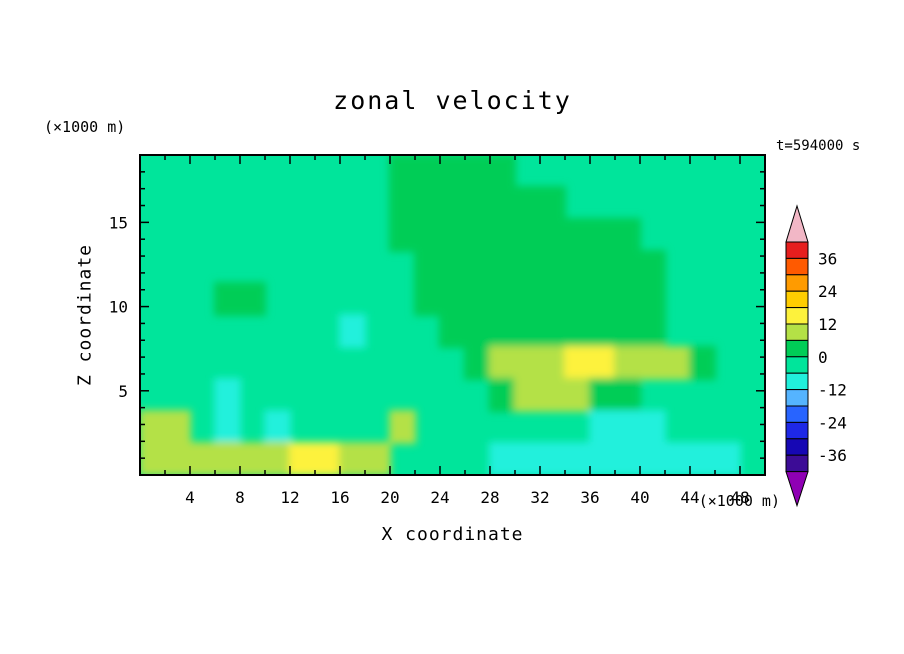 Image resolution: width=904 pixels, height=654 pixels. I want to click on svg-text: 0, so click(823, 357).